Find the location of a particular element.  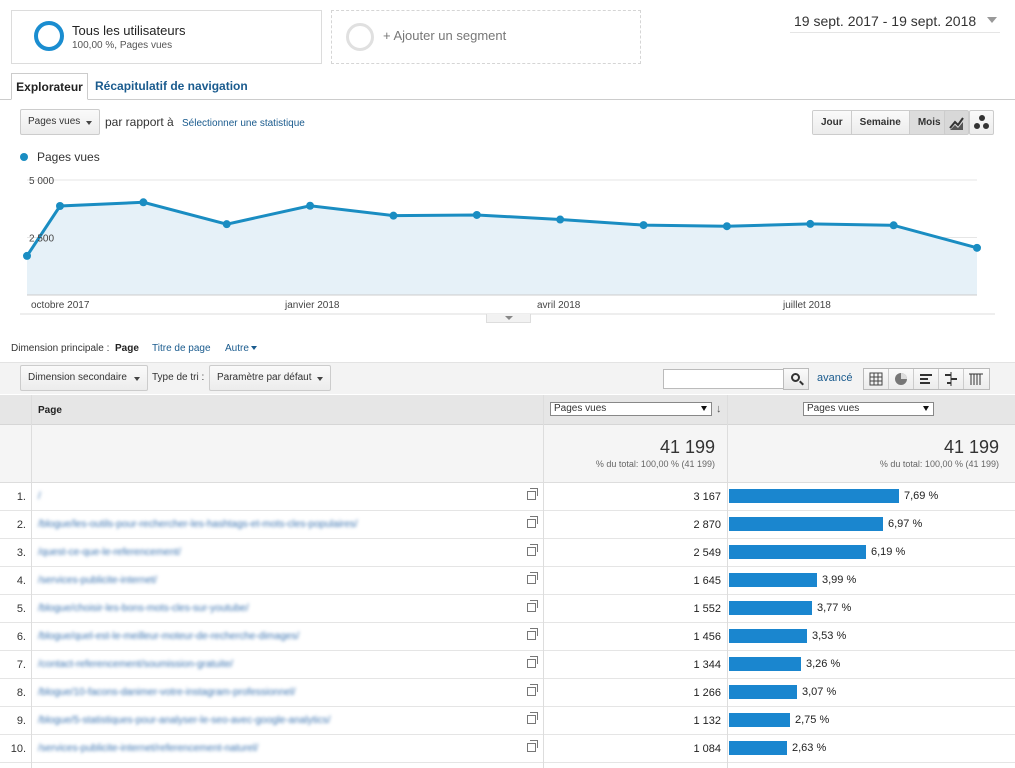

metric-column-select: Pages vues is located at coordinates (631, 409).